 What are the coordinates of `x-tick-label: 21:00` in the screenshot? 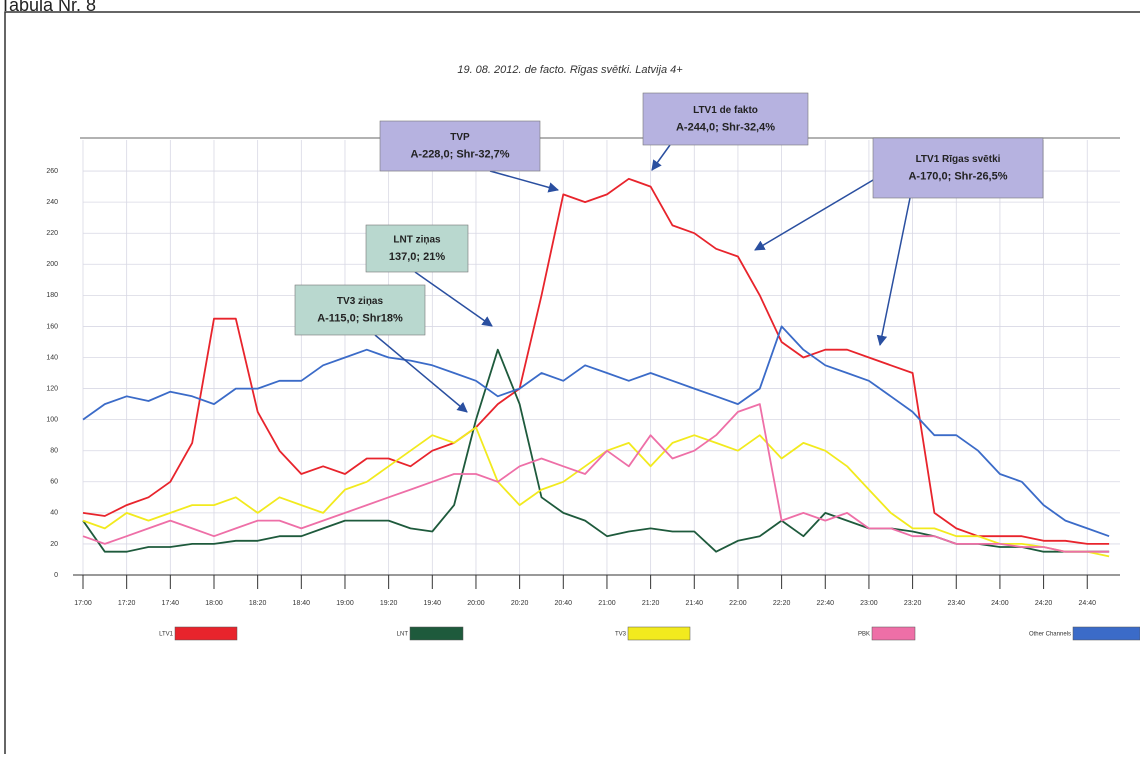 It's located at (607, 603).